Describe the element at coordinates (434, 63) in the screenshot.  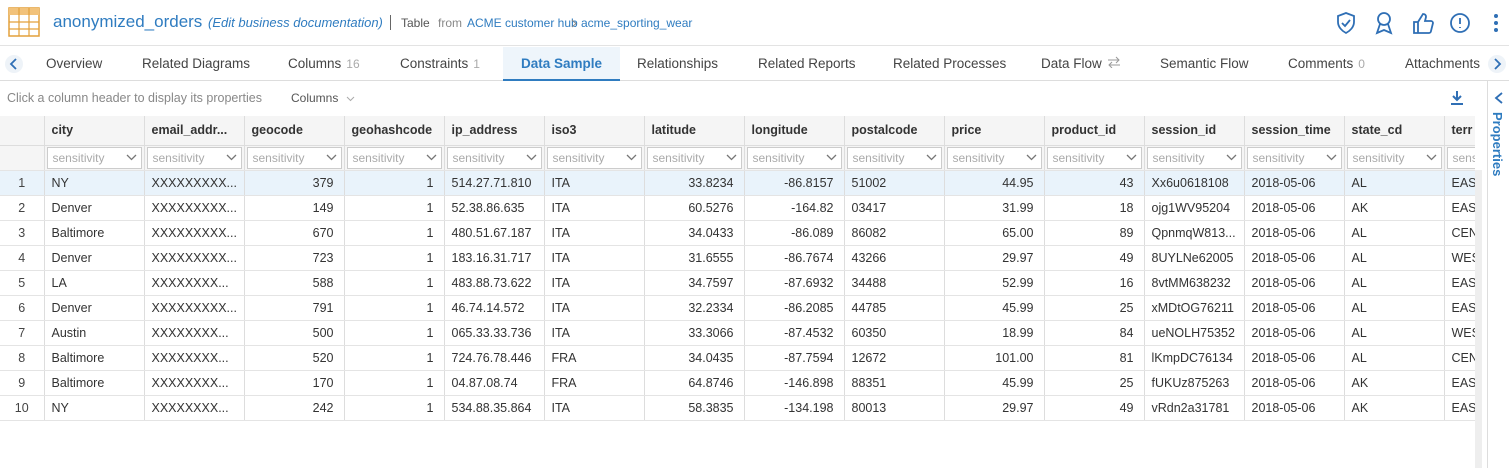
I see `tab-label: Constraints` at that location.